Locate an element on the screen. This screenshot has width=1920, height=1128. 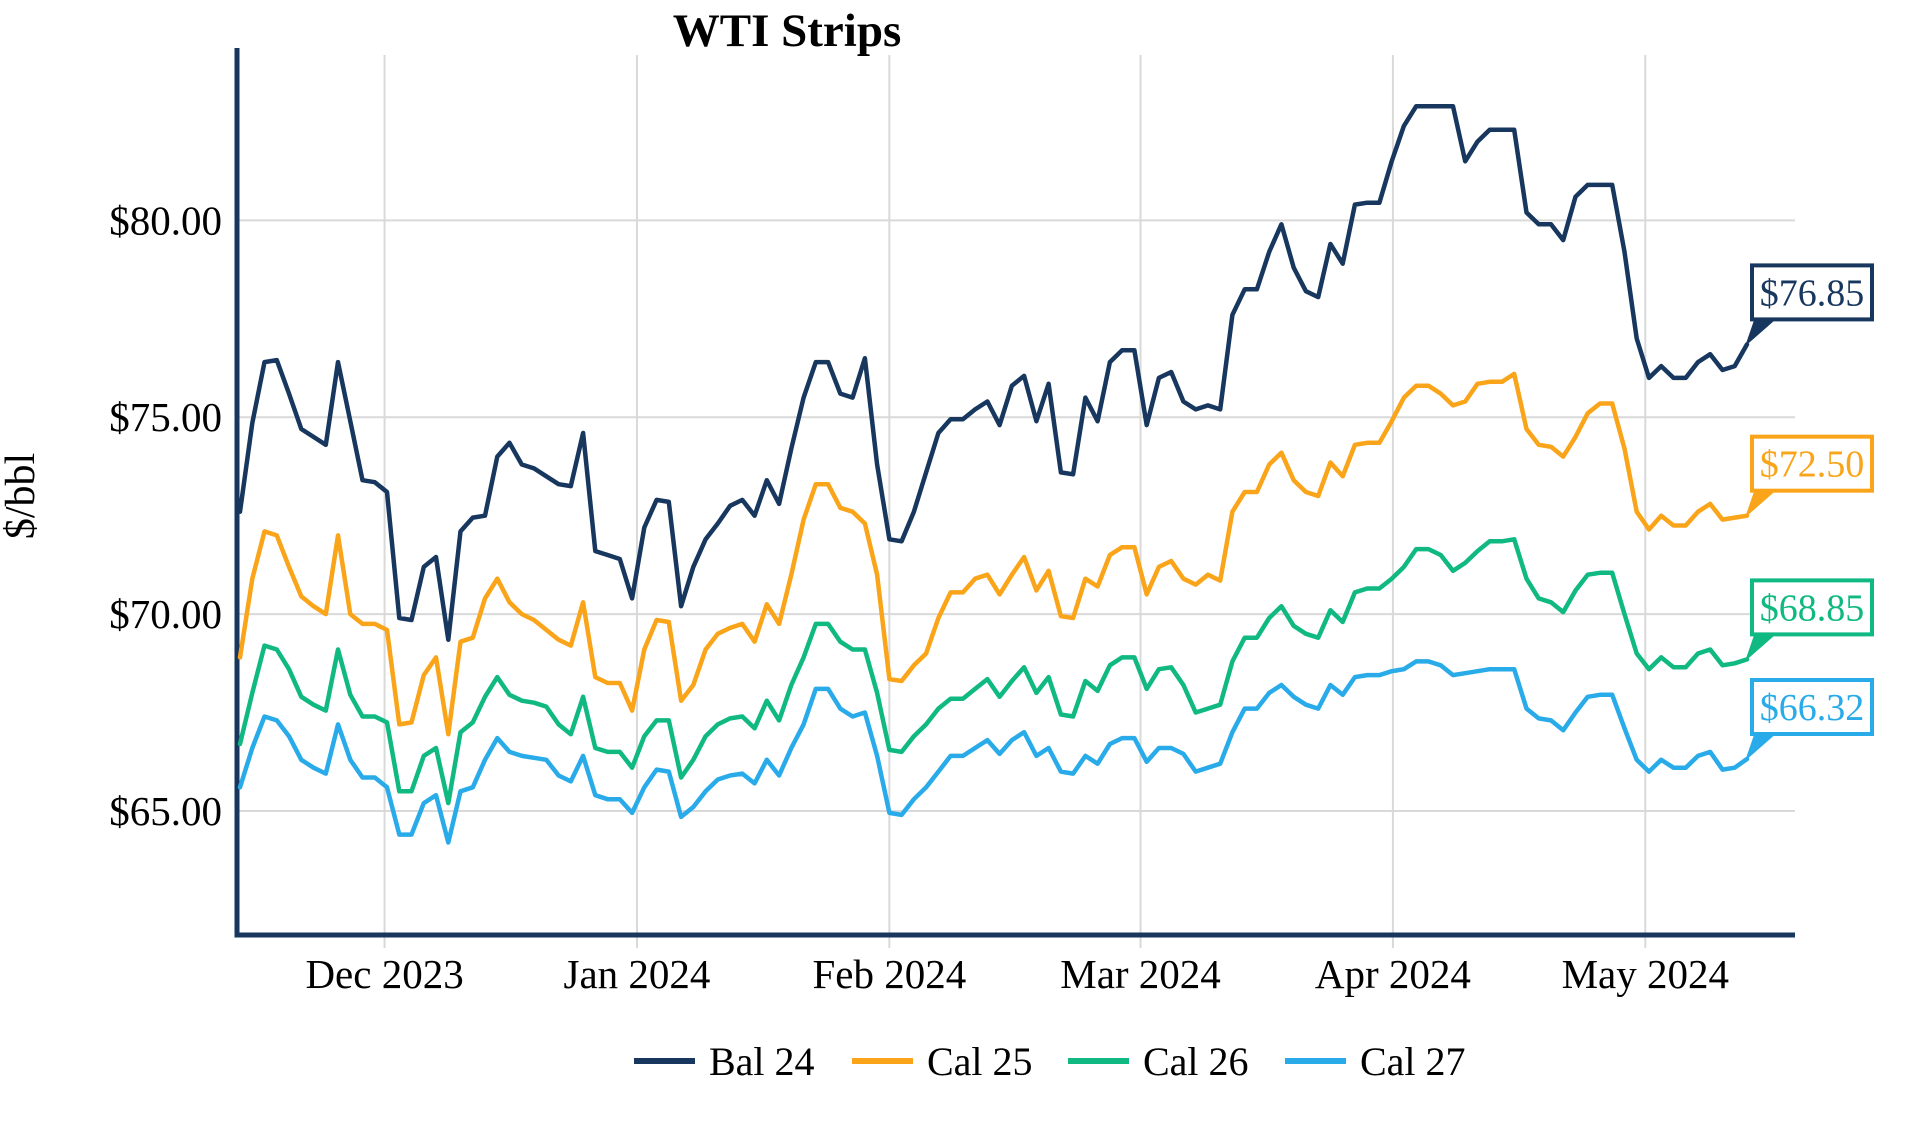
legend-item-cal-27: Cal 27 is located at coordinates (1375, 1061).